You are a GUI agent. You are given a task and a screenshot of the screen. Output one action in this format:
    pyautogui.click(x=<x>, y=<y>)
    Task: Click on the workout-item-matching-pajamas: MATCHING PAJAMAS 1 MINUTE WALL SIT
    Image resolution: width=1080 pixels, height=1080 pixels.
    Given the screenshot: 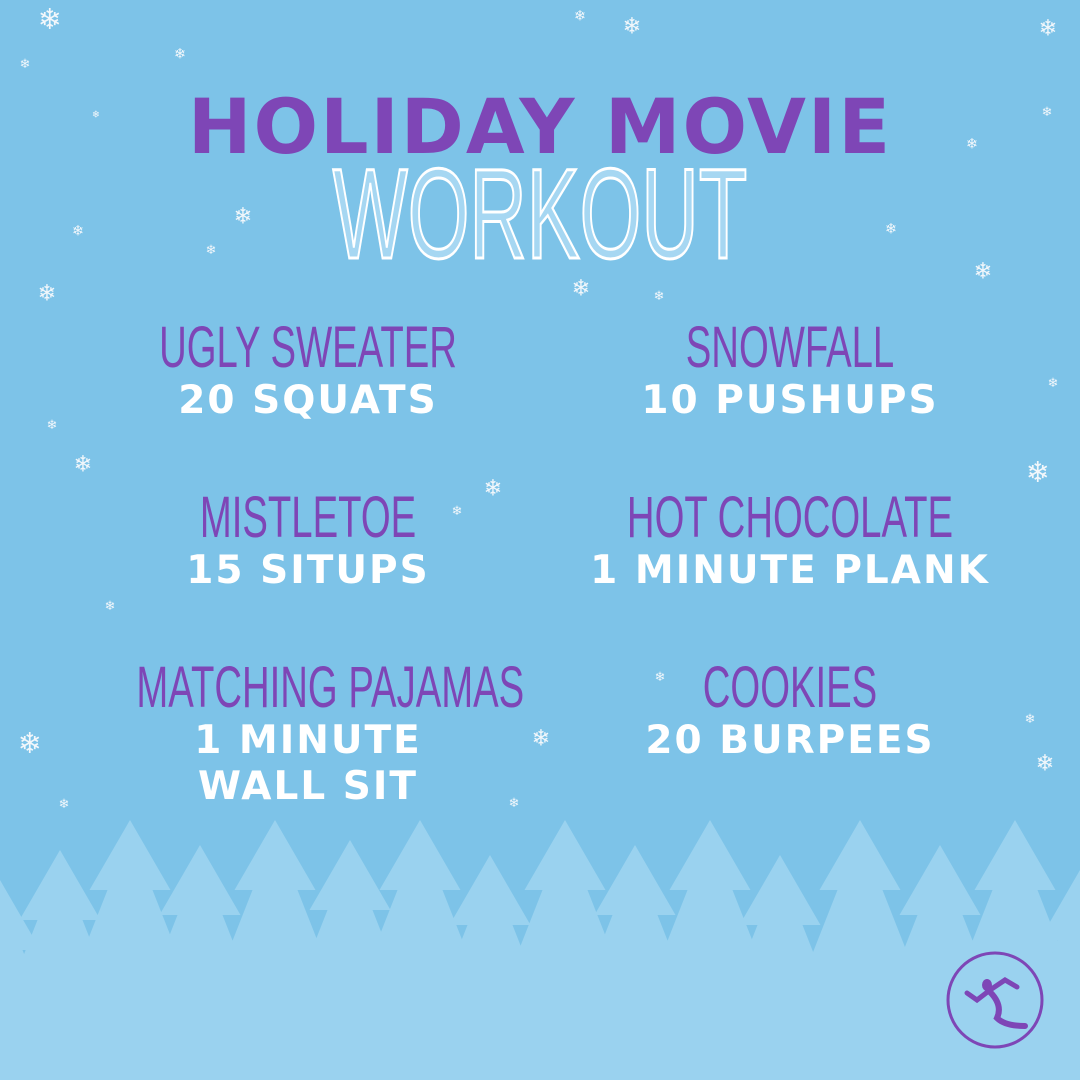 What is the action you would take?
    pyautogui.click(x=308, y=734)
    